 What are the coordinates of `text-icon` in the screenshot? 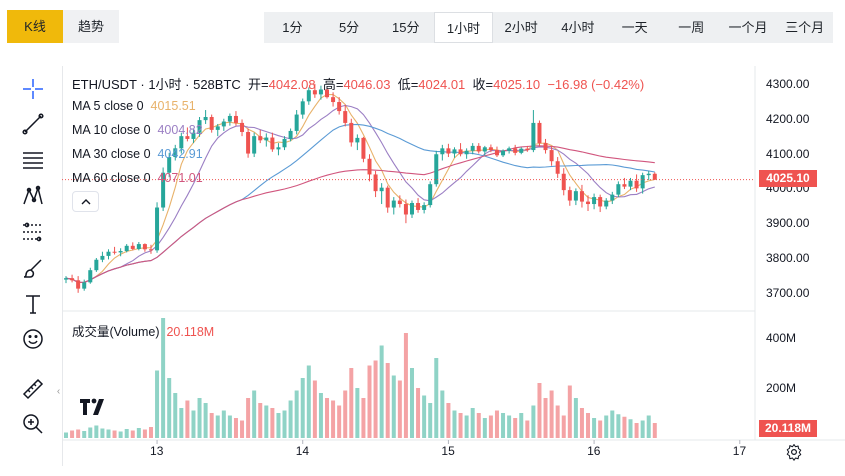 It's located at (33, 304).